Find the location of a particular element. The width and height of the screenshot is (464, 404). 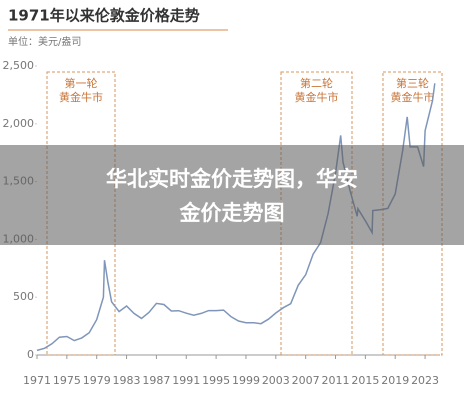

x-tick-label: 1991 is located at coordinates (186, 380).